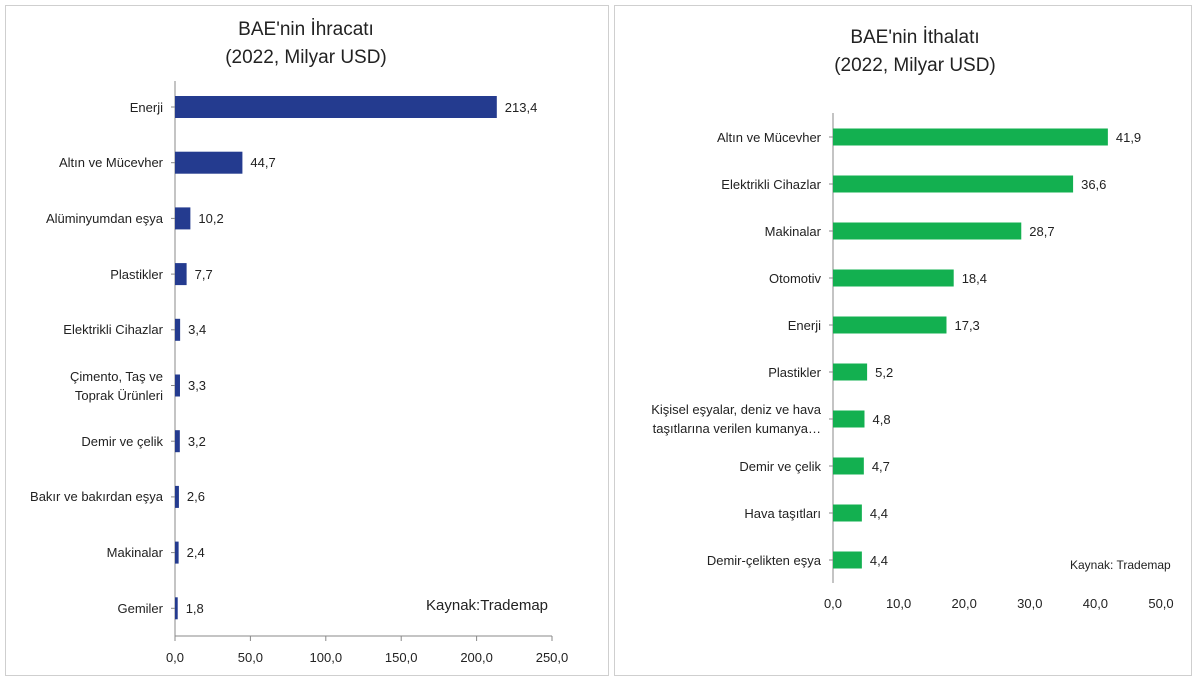 This screenshot has height=680, width=1197. What do you see at coordinates (552, 657) in the screenshot?
I see `x-tick-label: 250,0` at bounding box center [552, 657].